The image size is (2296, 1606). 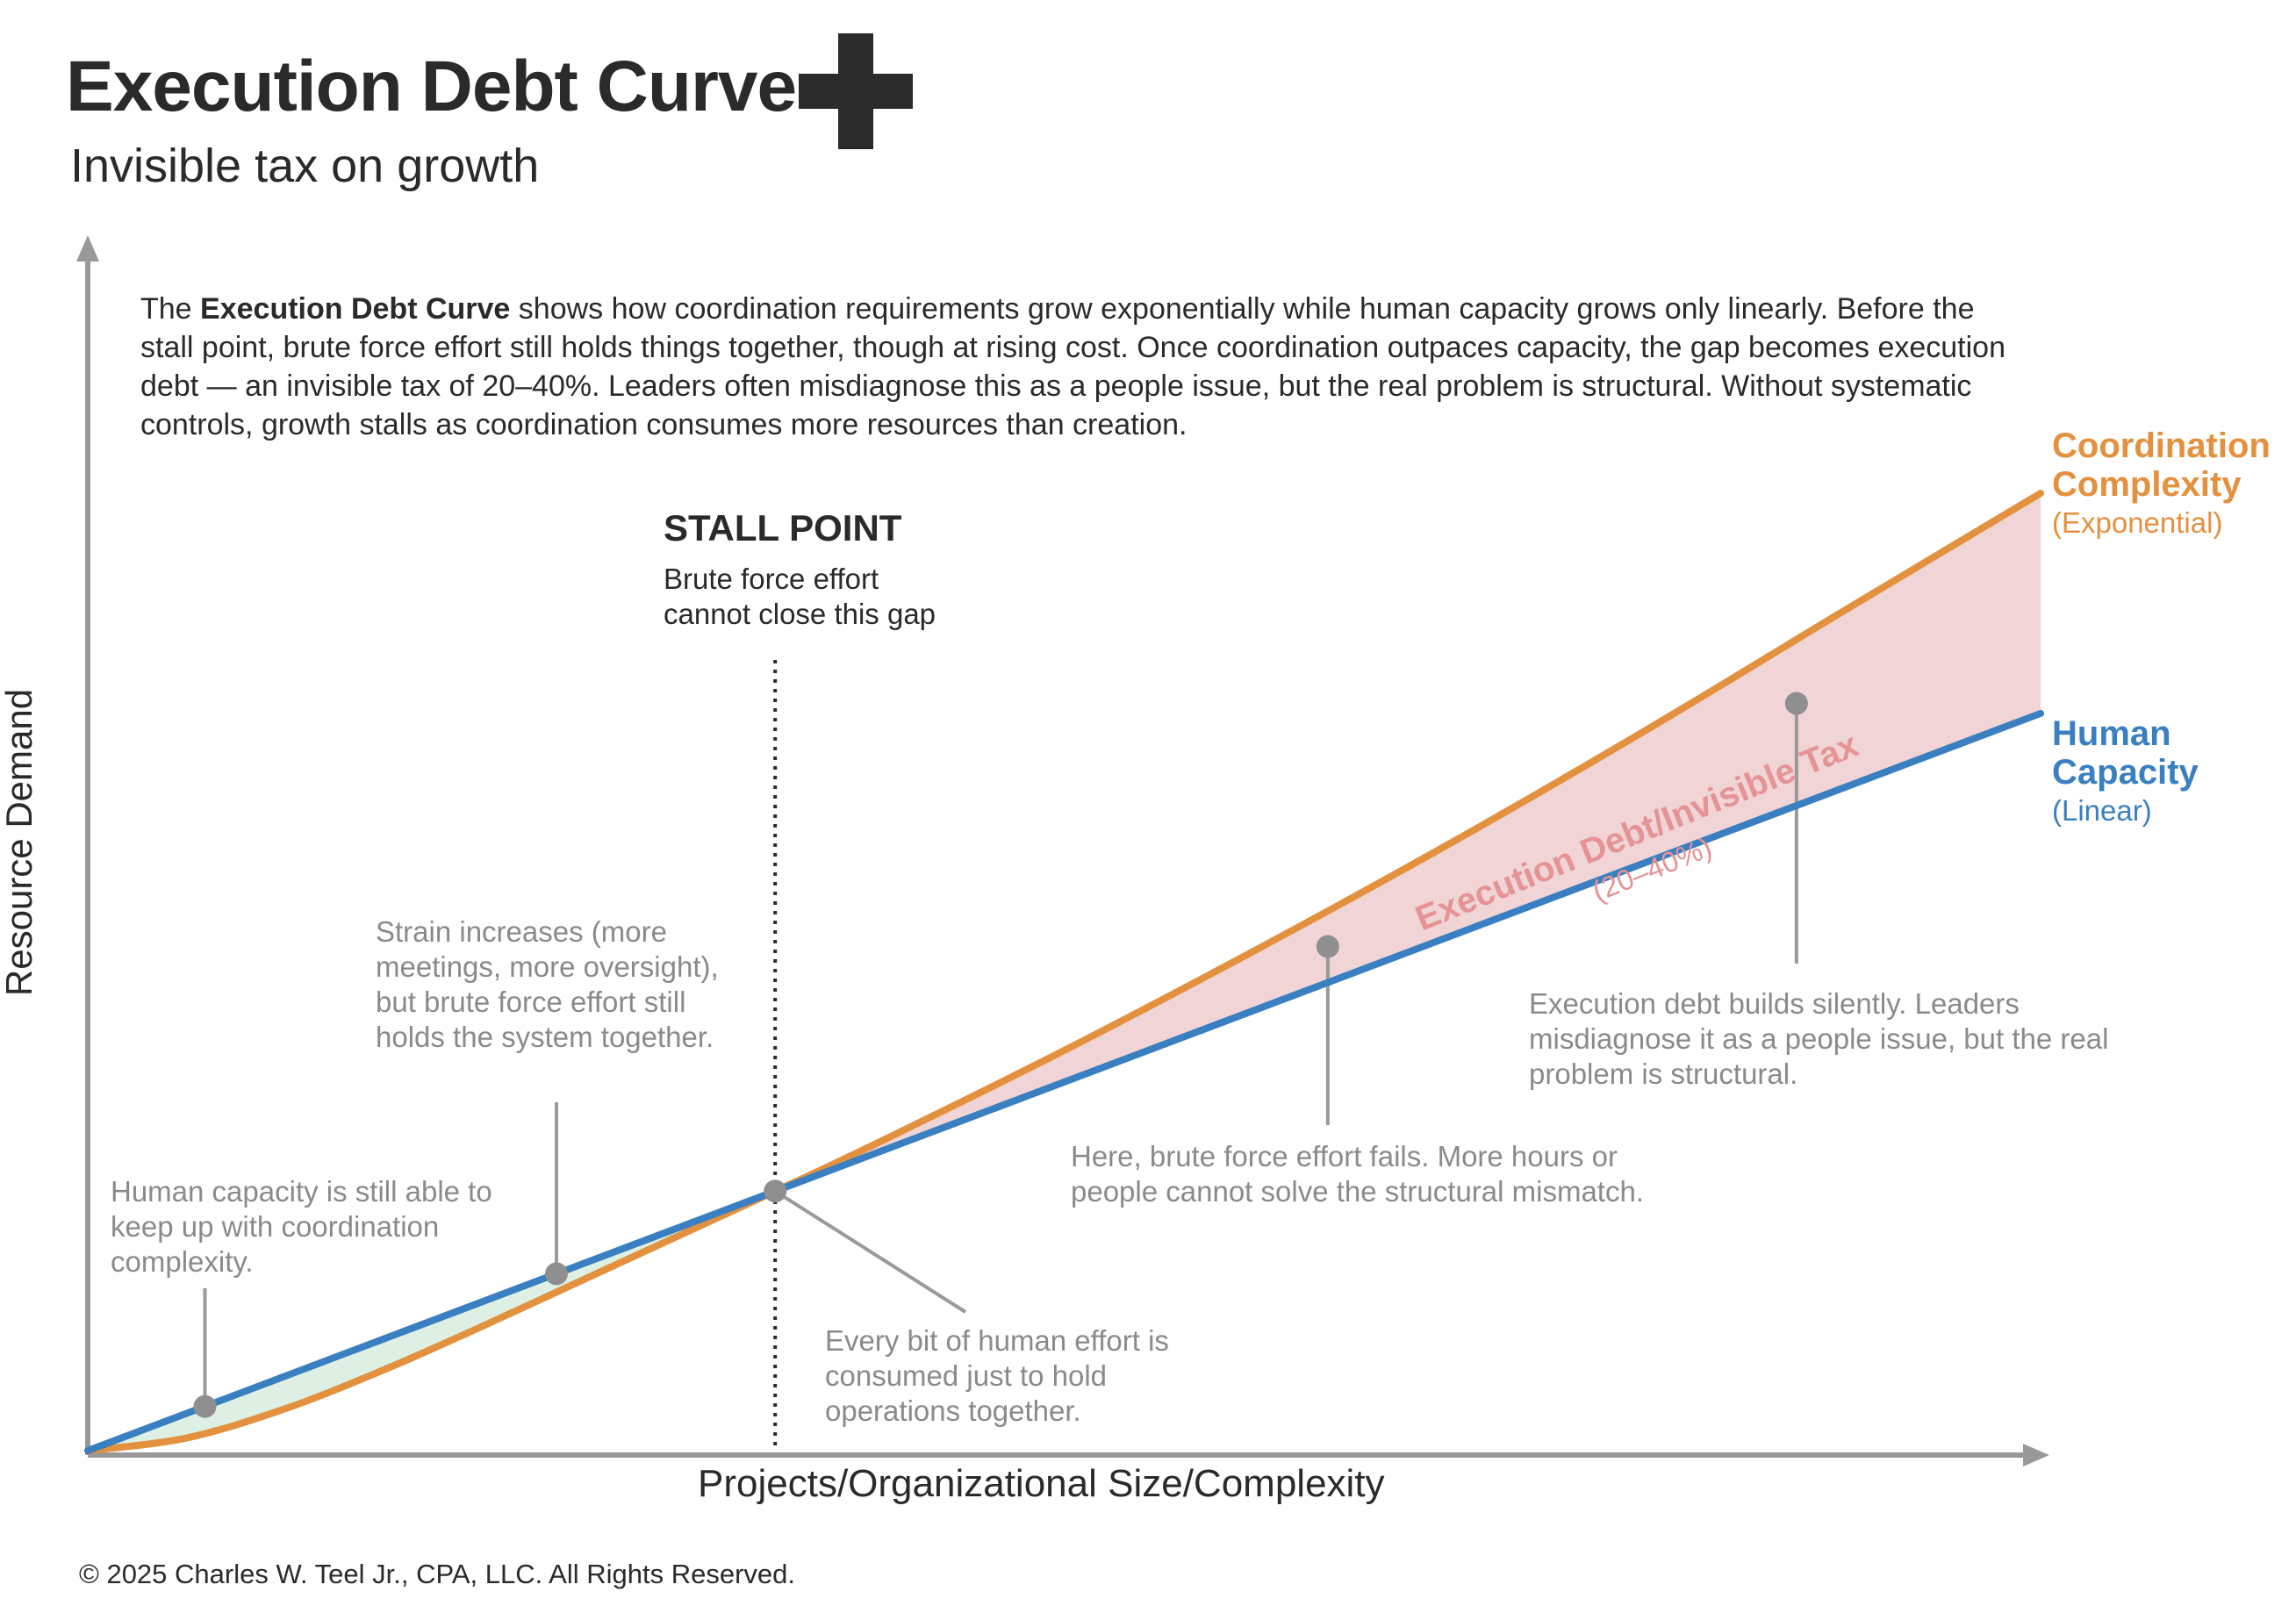 I want to click on series-sub-human: (Linear), so click(x=2102, y=810).